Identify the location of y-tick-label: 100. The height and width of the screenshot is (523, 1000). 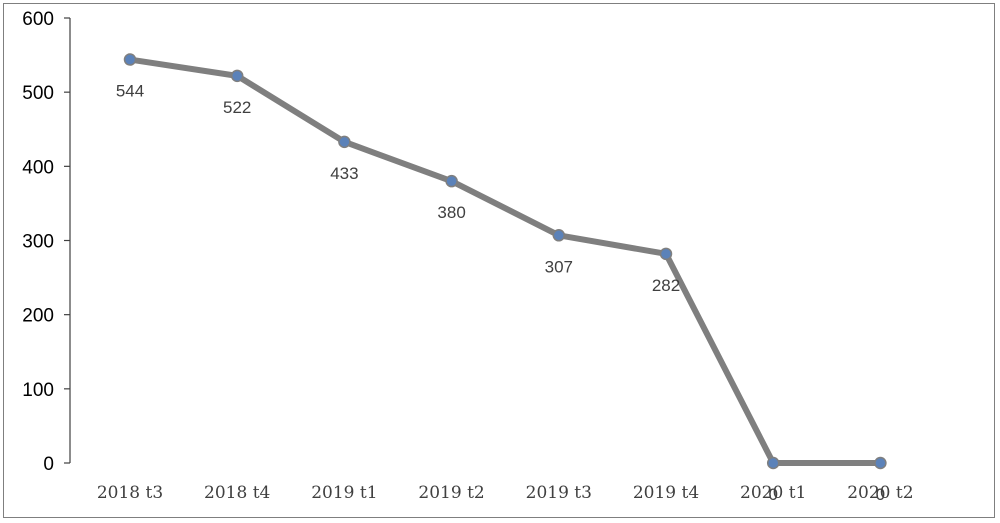
(38, 390).